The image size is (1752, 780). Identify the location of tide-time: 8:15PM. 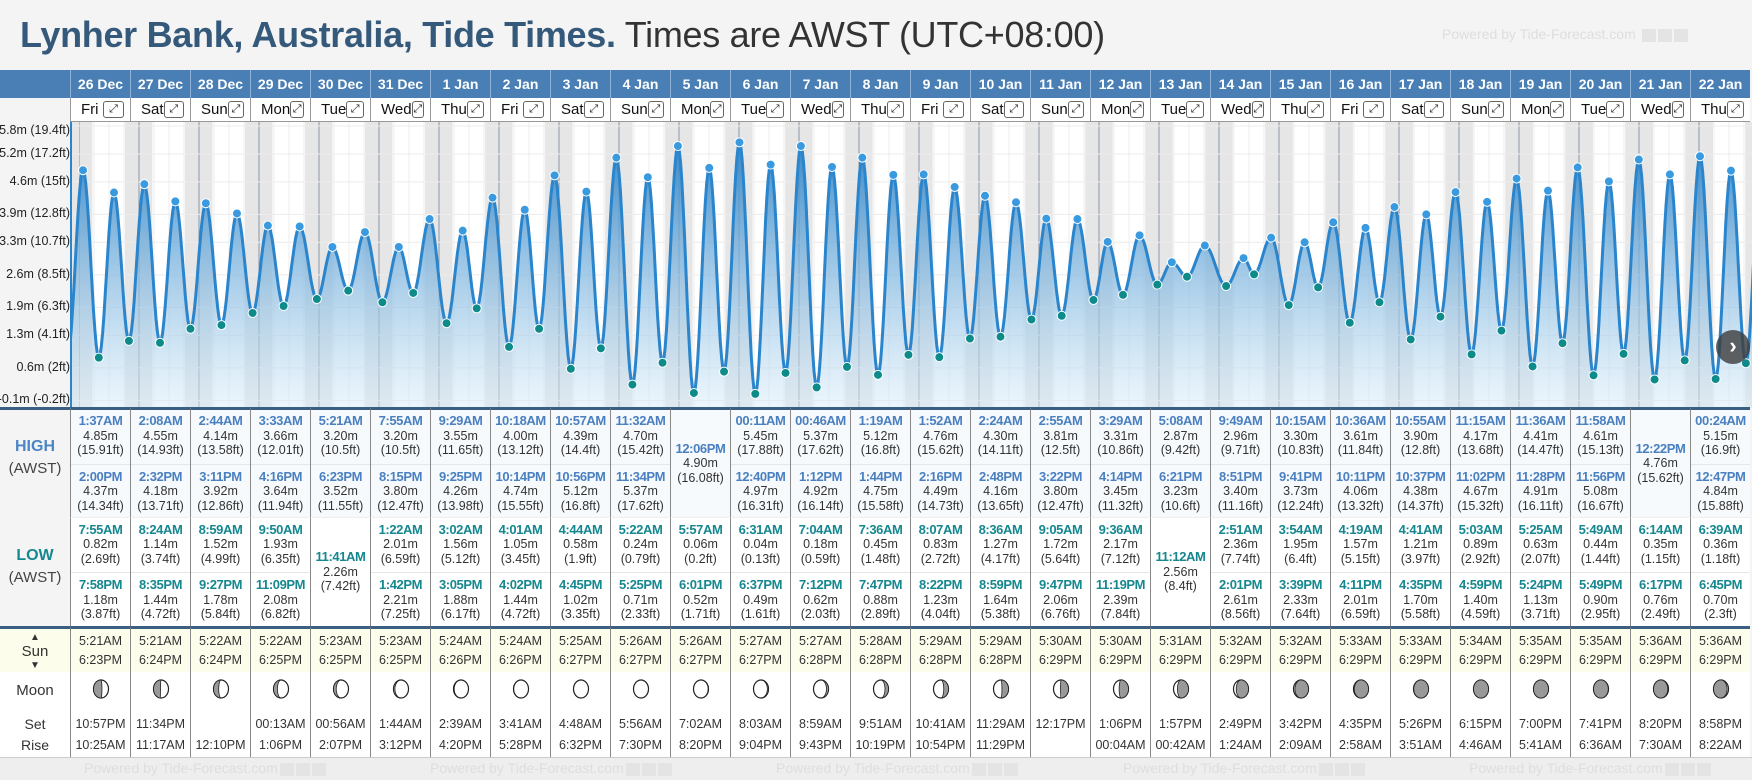
(400, 476).